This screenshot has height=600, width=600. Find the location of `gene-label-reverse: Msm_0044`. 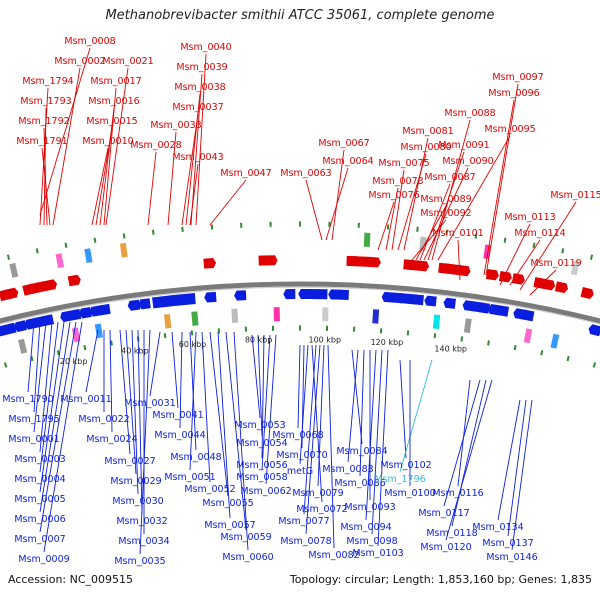

gene-label-reverse: Msm_0044 is located at coordinates (179, 435).